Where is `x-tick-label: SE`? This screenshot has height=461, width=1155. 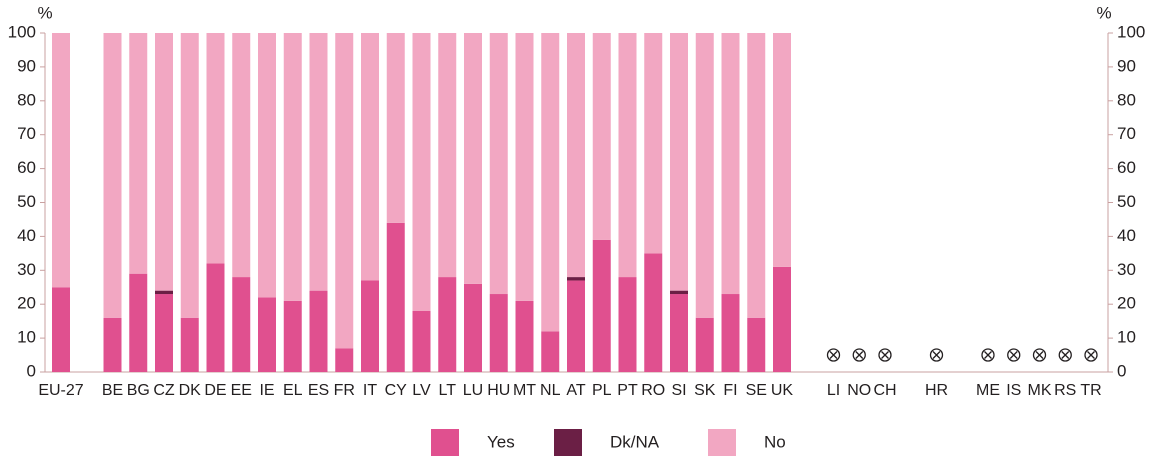
x-tick-label: SE is located at coordinates (756, 390).